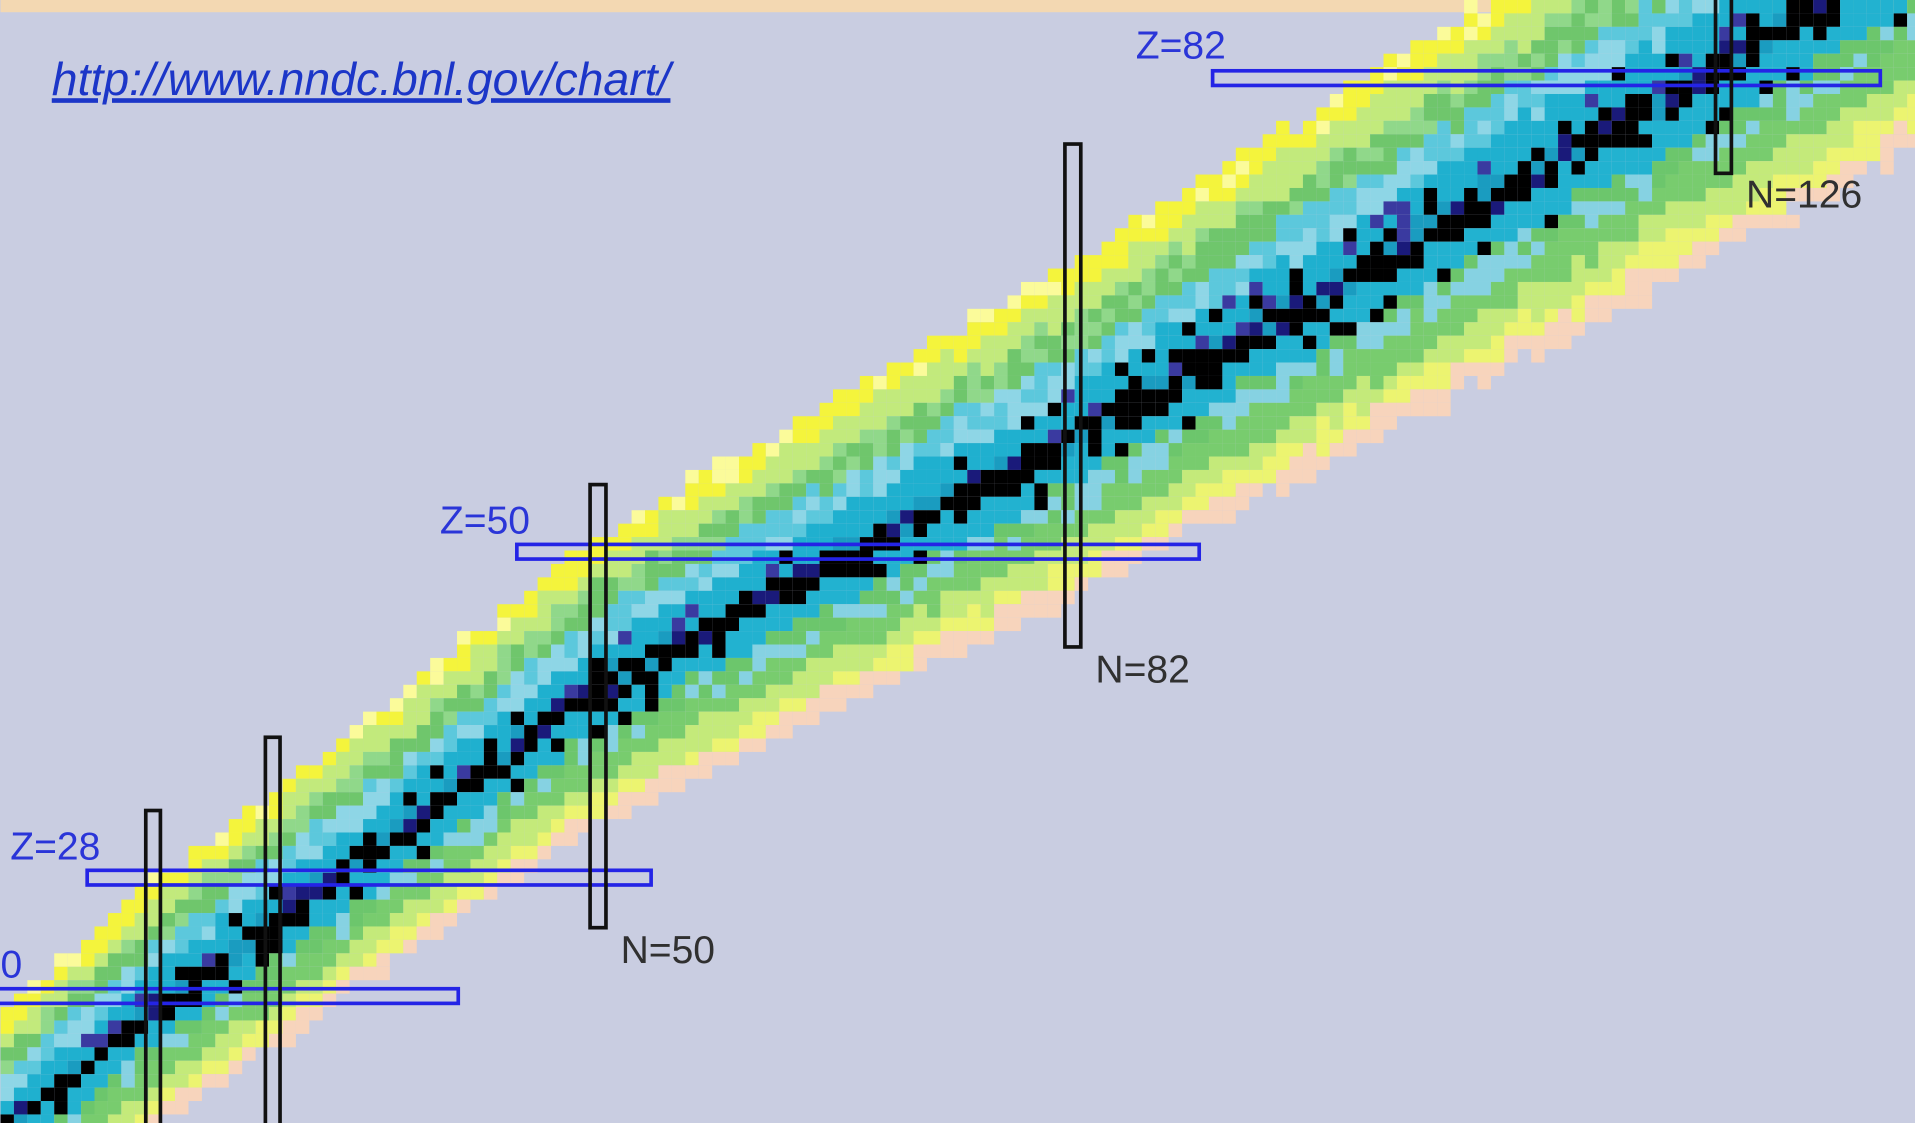 The height and width of the screenshot is (1123, 1915). I want to click on n-box, so click(598, 706).